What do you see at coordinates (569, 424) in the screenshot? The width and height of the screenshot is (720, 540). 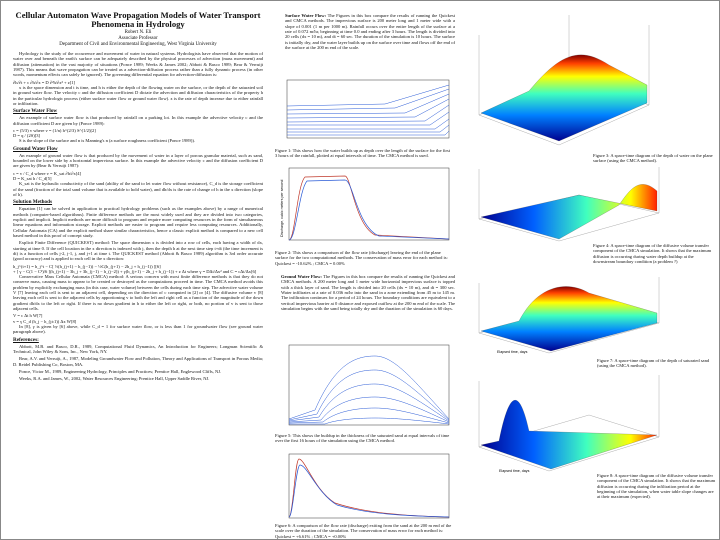 I see `figure-8: Elapsed time, days` at bounding box center [569, 424].